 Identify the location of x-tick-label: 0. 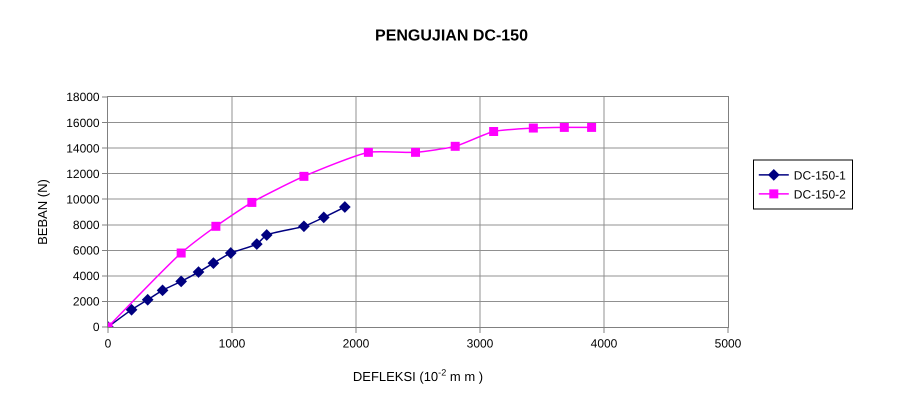
(108, 343).